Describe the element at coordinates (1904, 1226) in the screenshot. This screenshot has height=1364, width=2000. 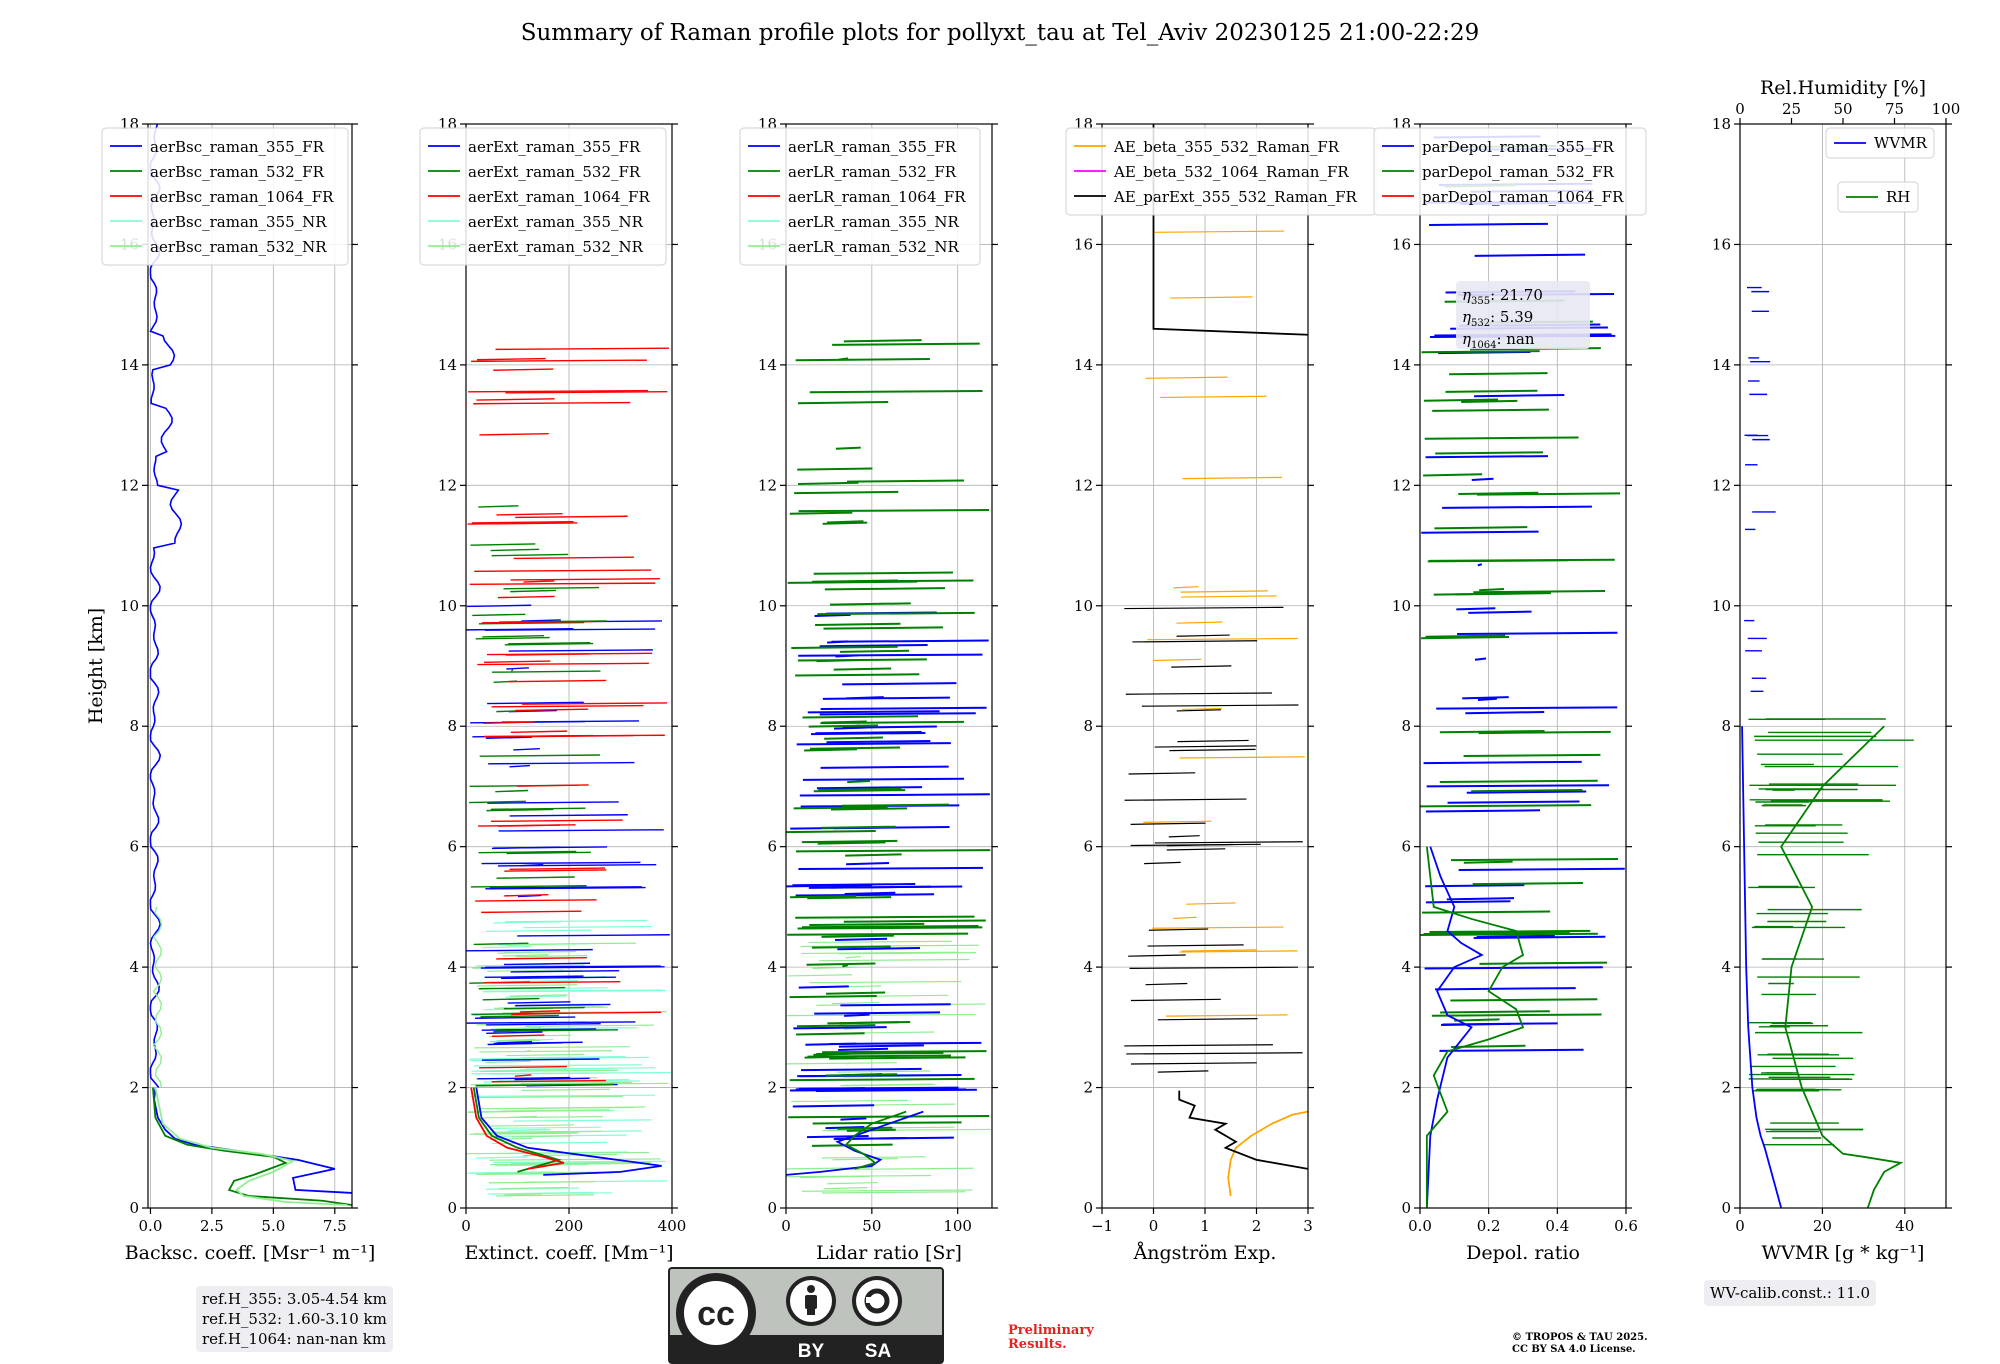
I see `x-tick-label: 40` at that location.